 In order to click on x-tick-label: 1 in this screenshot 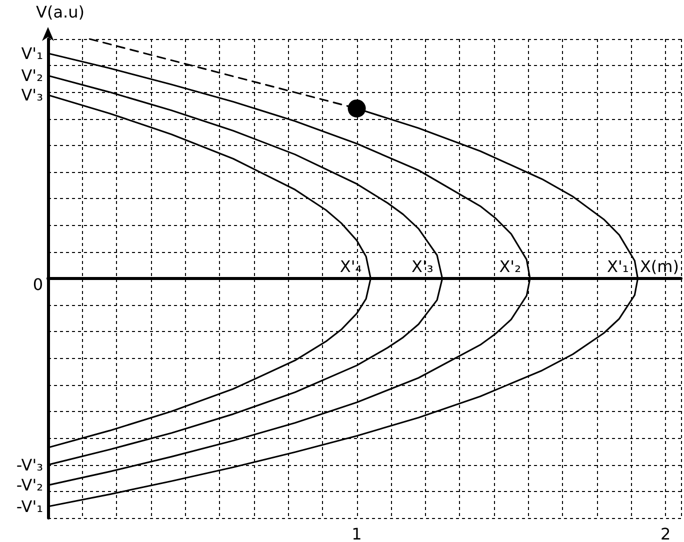, I will do `click(357, 533)`.